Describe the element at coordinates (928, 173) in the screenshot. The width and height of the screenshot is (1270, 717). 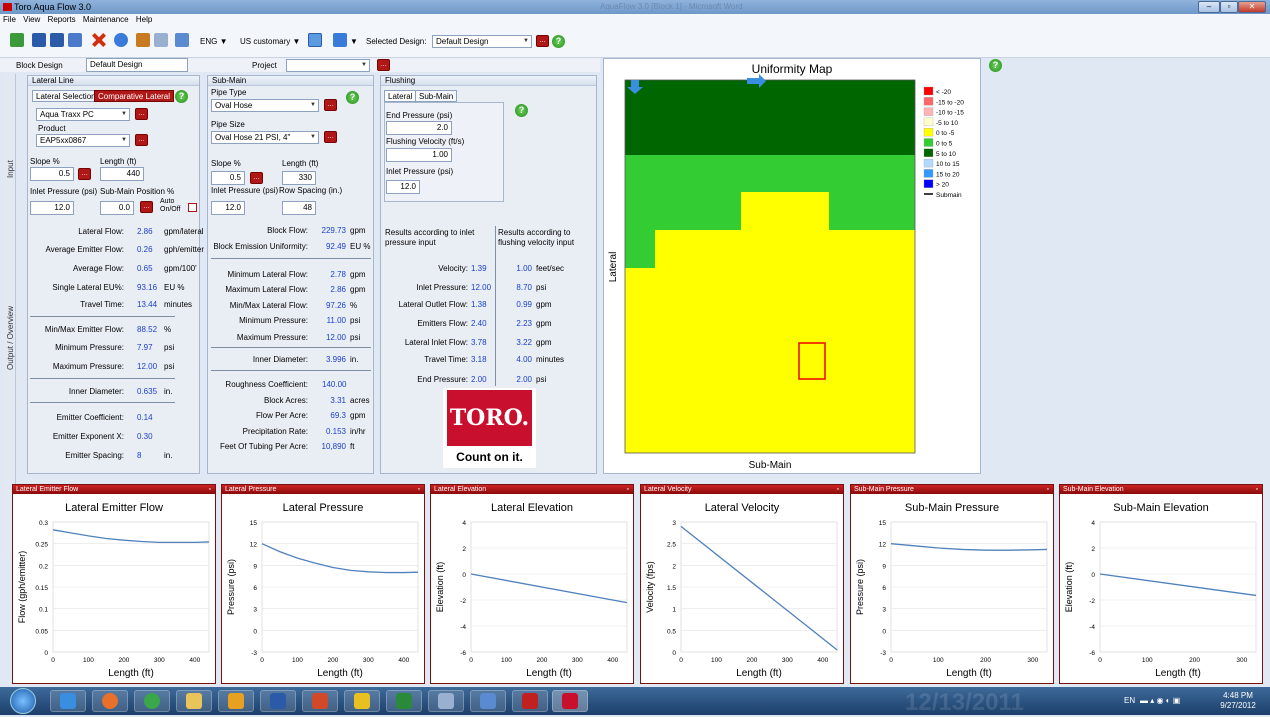
I see `legend-swatch` at that location.